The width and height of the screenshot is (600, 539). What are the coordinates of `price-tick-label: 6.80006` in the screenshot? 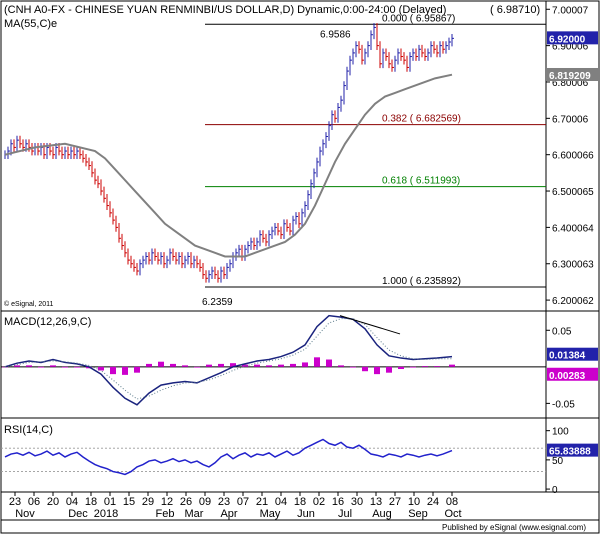 It's located at (570, 83).